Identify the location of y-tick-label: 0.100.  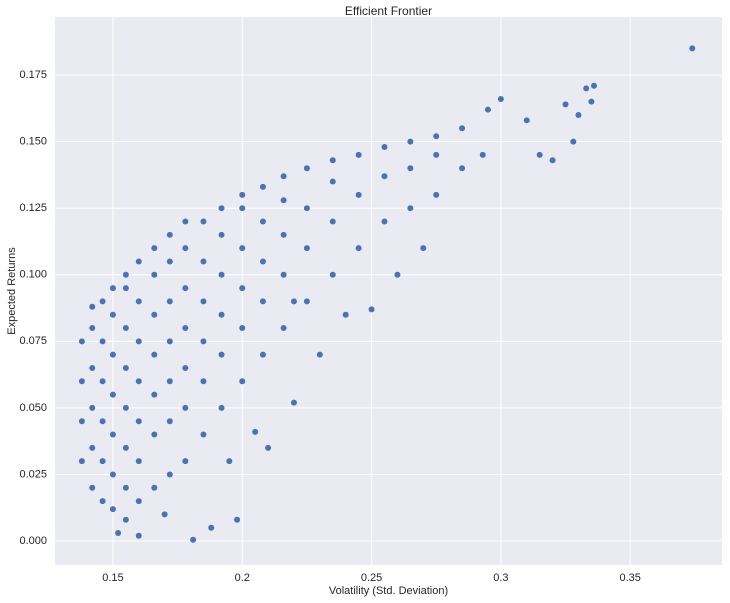
(33, 275).